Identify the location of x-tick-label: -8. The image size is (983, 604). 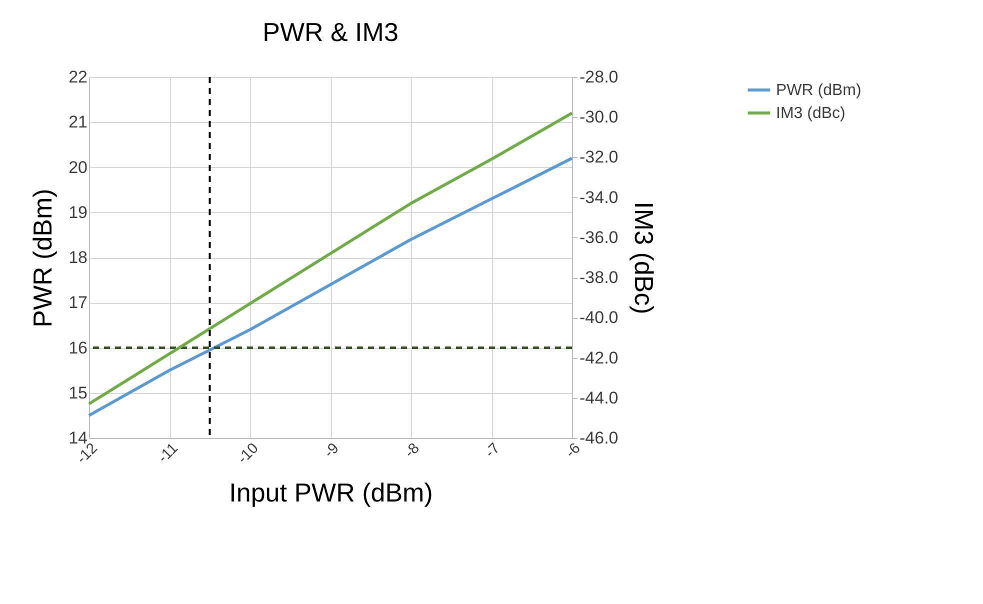
(412, 451).